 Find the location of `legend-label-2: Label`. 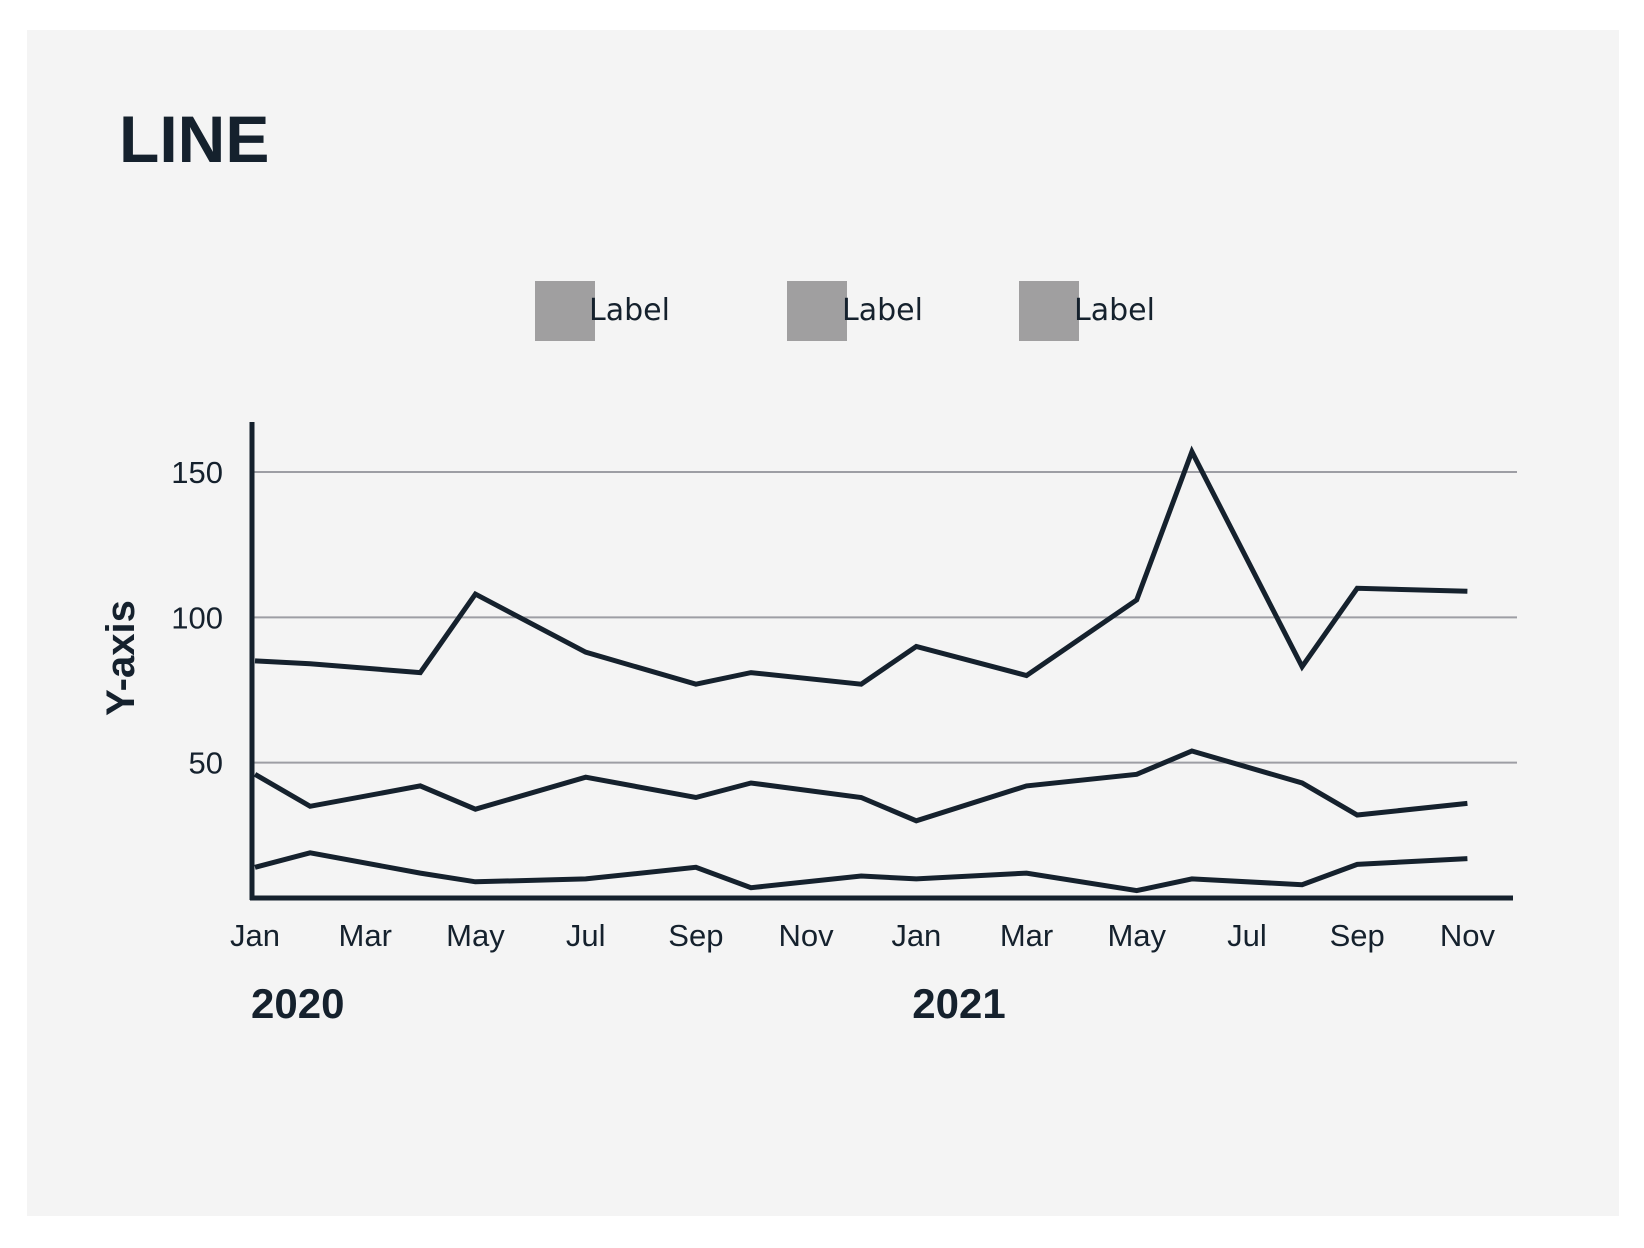

legend-label-2: Label is located at coordinates (882, 310).